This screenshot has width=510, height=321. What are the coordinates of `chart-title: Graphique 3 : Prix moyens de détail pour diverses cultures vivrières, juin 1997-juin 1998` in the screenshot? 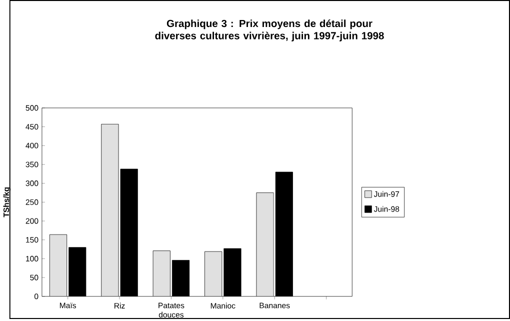 It's located at (269, 31).